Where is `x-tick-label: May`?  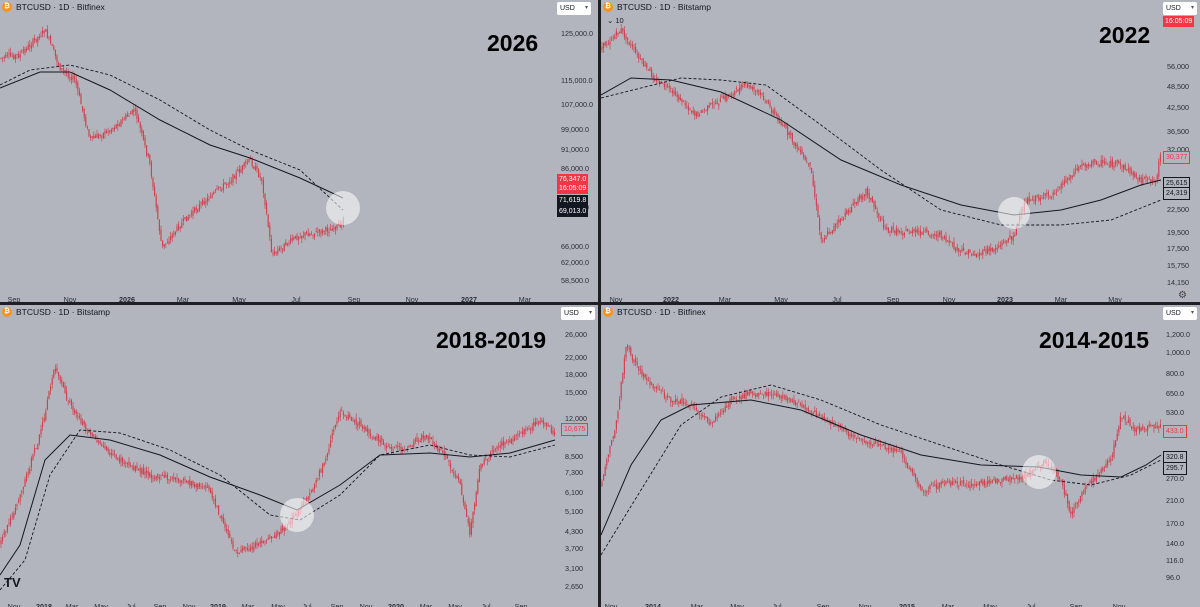 x-tick-label: May is located at coordinates (278, 604).